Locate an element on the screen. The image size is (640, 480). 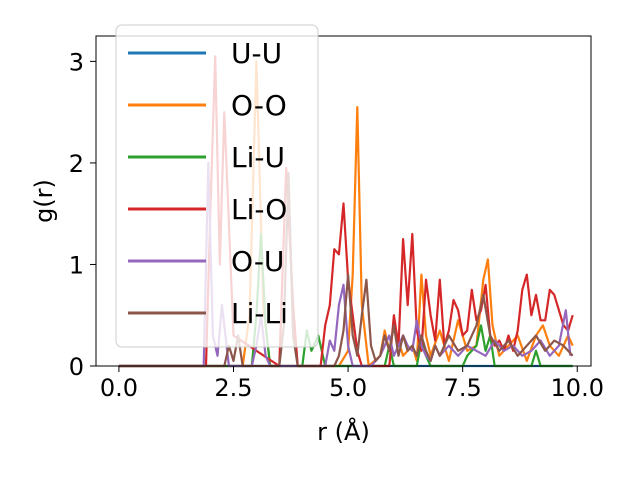
y-axis-ticks: 0 1 2 3 is located at coordinates (82, 214).